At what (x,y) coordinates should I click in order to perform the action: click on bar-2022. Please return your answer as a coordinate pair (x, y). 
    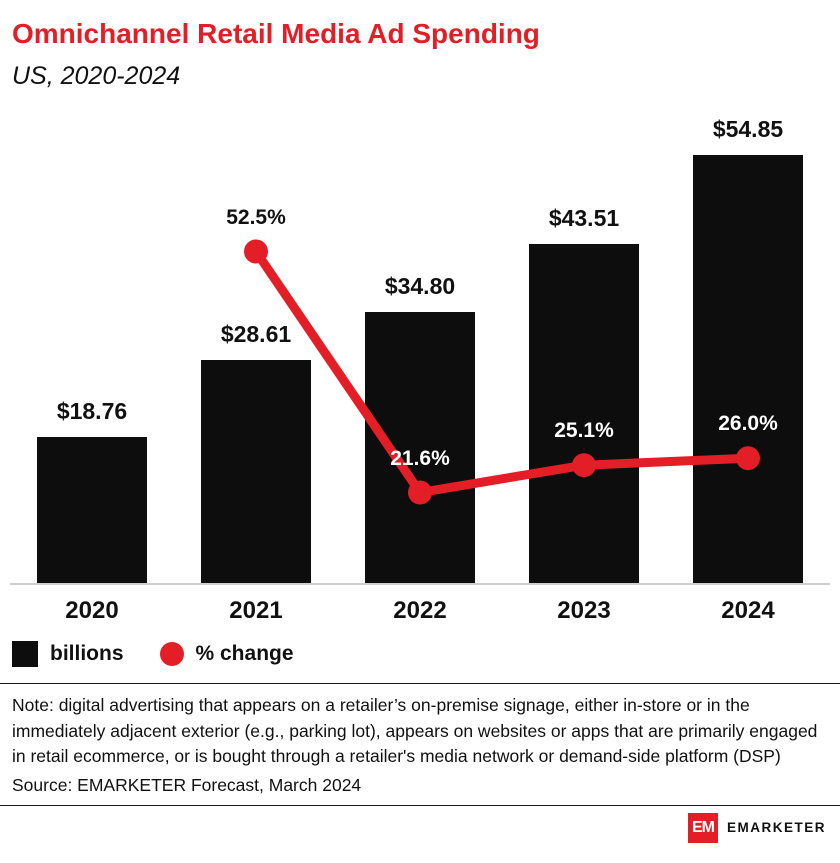
    Looking at the image, I should click on (420, 447).